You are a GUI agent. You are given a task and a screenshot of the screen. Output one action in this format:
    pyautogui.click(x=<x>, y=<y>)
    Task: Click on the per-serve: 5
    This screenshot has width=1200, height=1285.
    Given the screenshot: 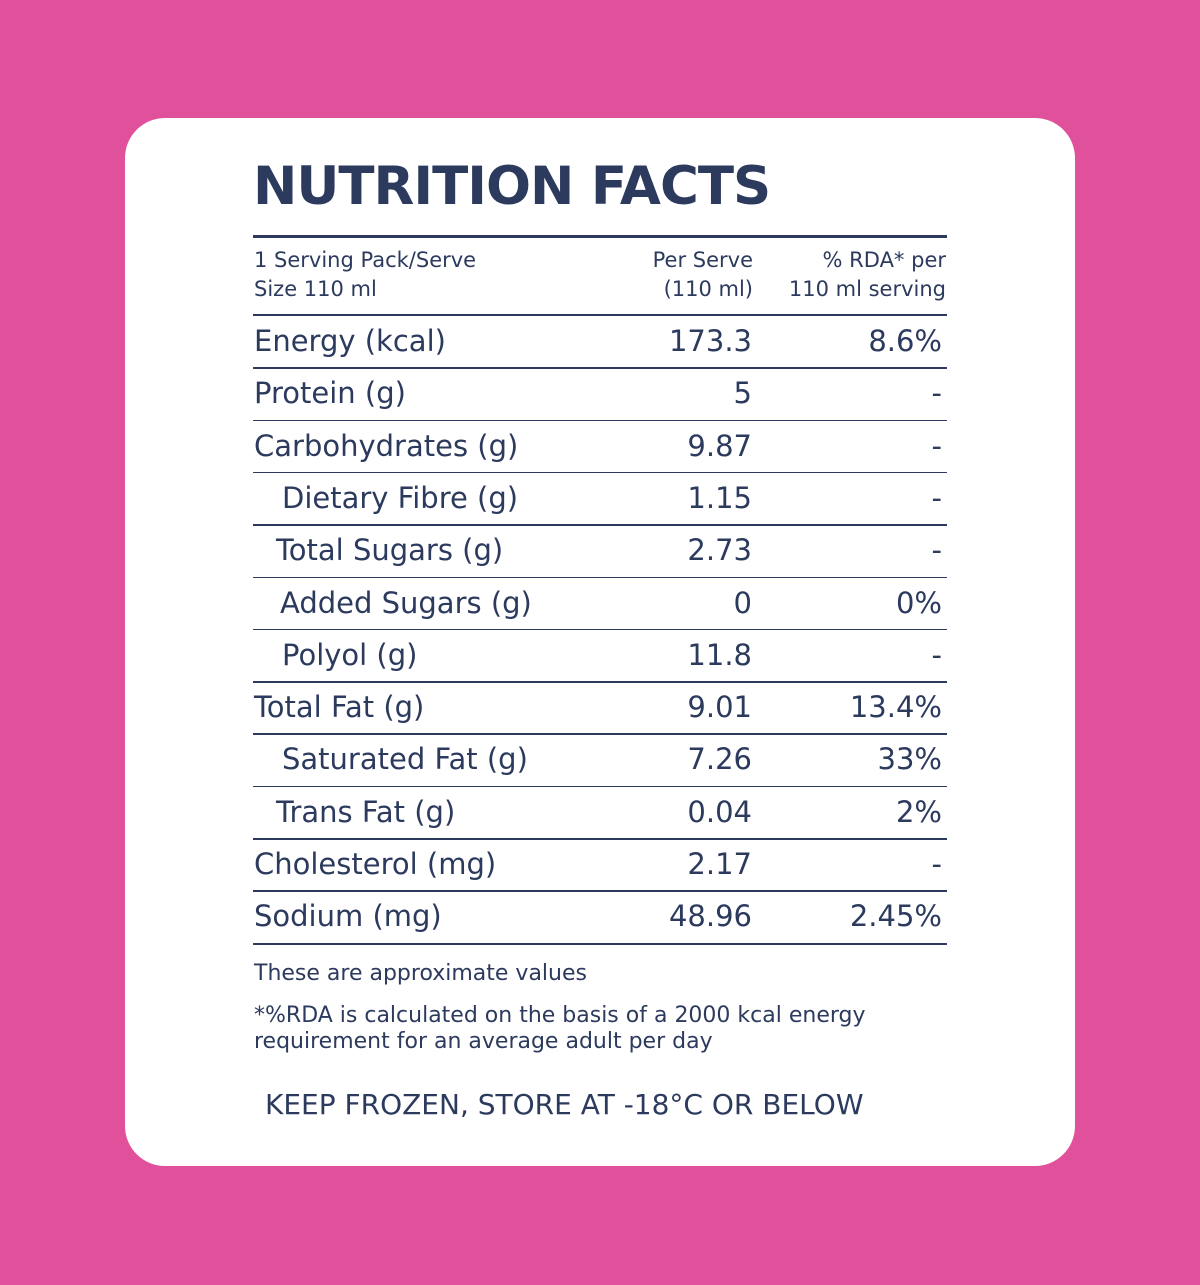 What is the action you would take?
    pyautogui.click(x=742, y=393)
    